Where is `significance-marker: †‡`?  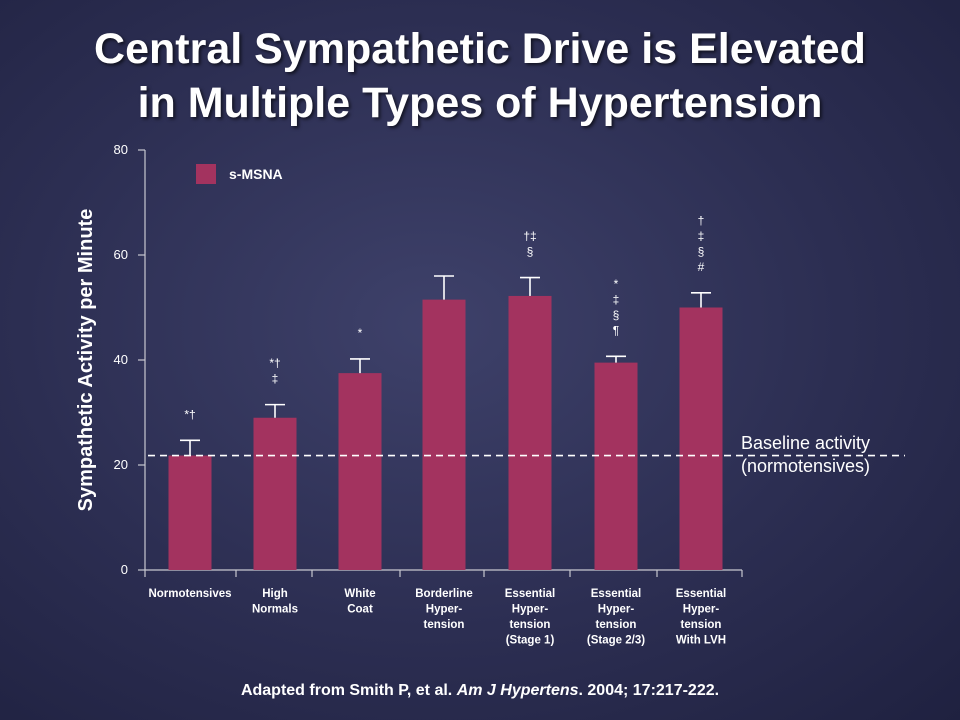 significance-marker: †‡ is located at coordinates (529, 236).